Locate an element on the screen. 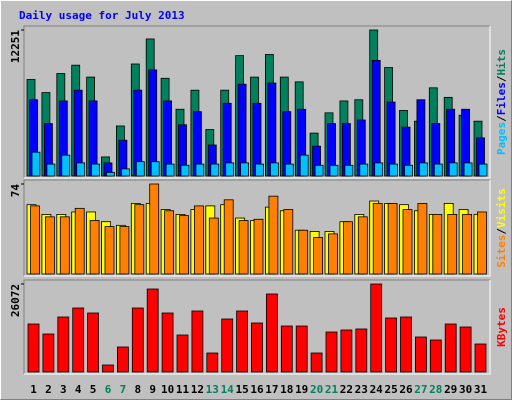  y-tick-label: 12251 is located at coordinates (15, 46).